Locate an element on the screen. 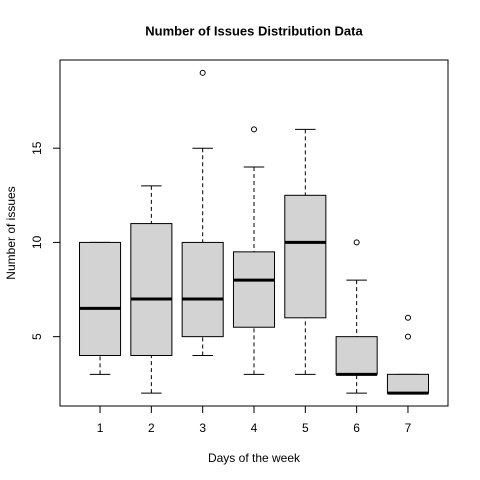 The image size is (480, 480). y-tick-label: 15 is located at coordinates (37, 148).